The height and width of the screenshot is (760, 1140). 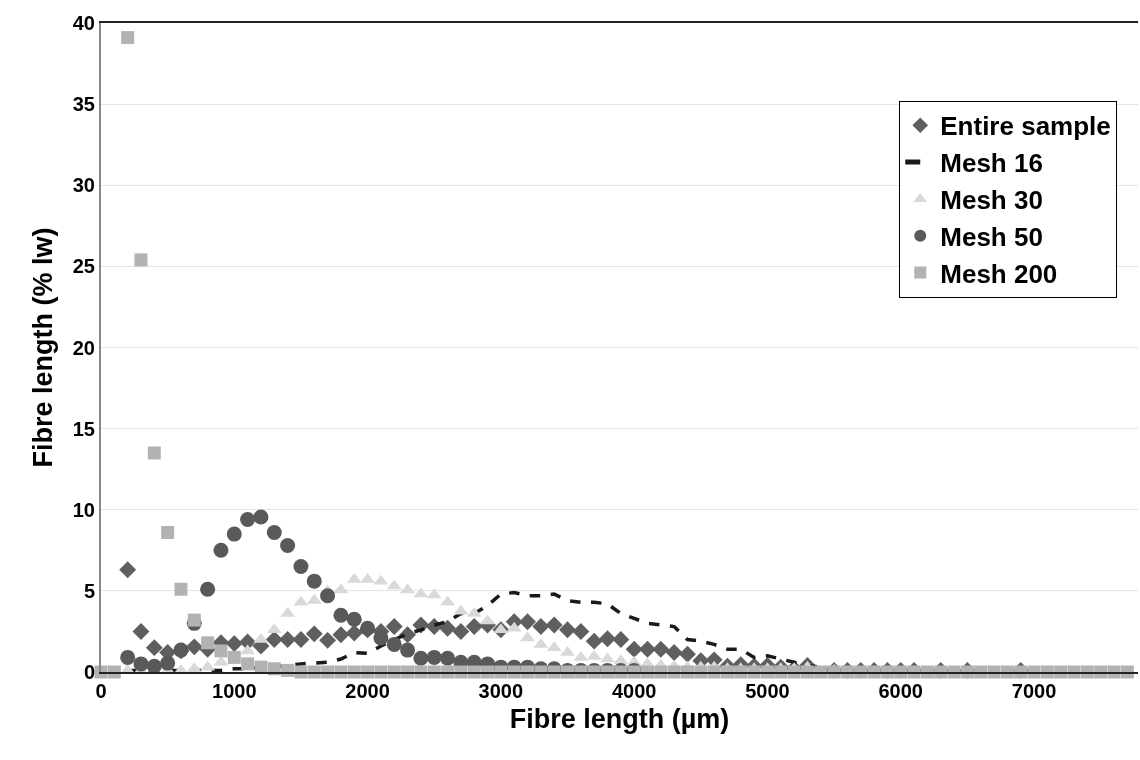 I want to click on legend-label: Entire sample, so click(x=1025, y=126).